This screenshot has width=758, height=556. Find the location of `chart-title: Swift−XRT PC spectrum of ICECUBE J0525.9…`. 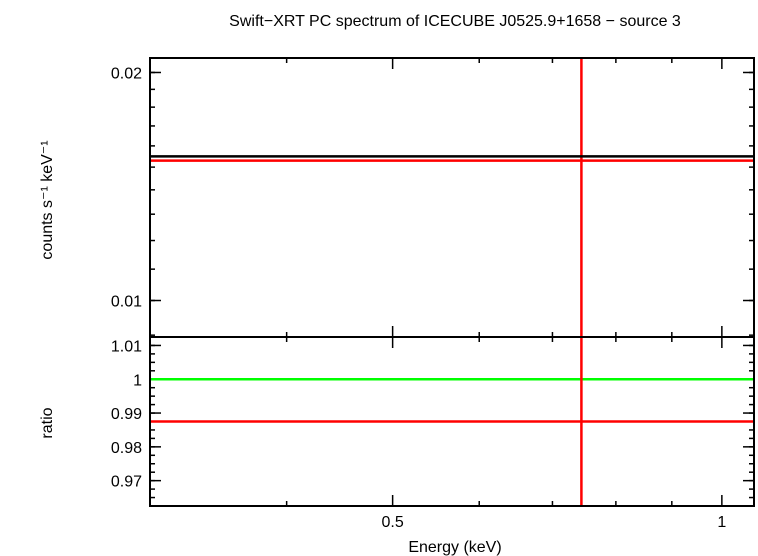

chart-title: Swift−XRT PC spectrum of ICECUBE J0525.9… is located at coordinates (455, 21).